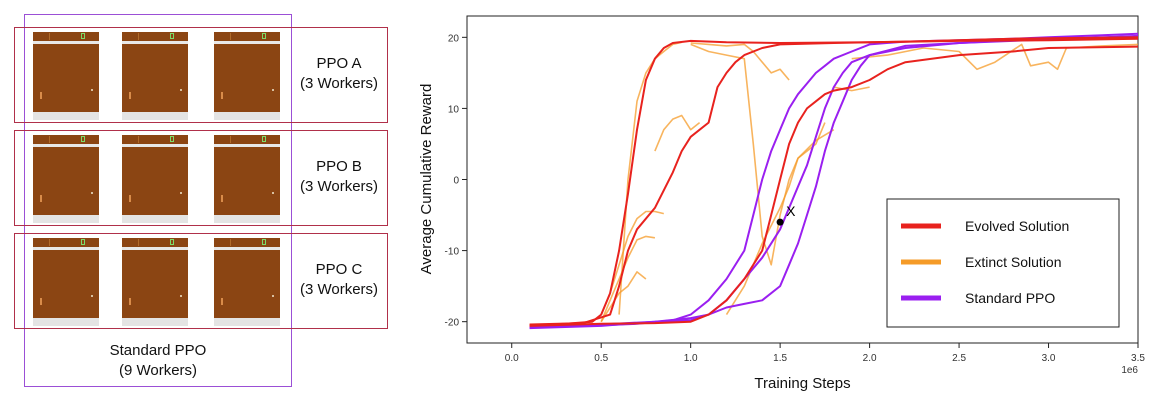 The width and height of the screenshot is (1158, 402). I want to click on x-multiplier-label: 1e6, so click(1129, 370).